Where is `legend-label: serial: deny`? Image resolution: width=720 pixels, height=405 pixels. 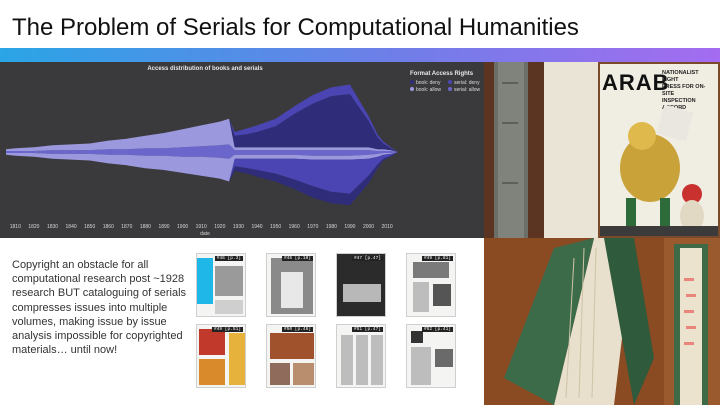 legend-label: serial: deny is located at coordinates (467, 83).